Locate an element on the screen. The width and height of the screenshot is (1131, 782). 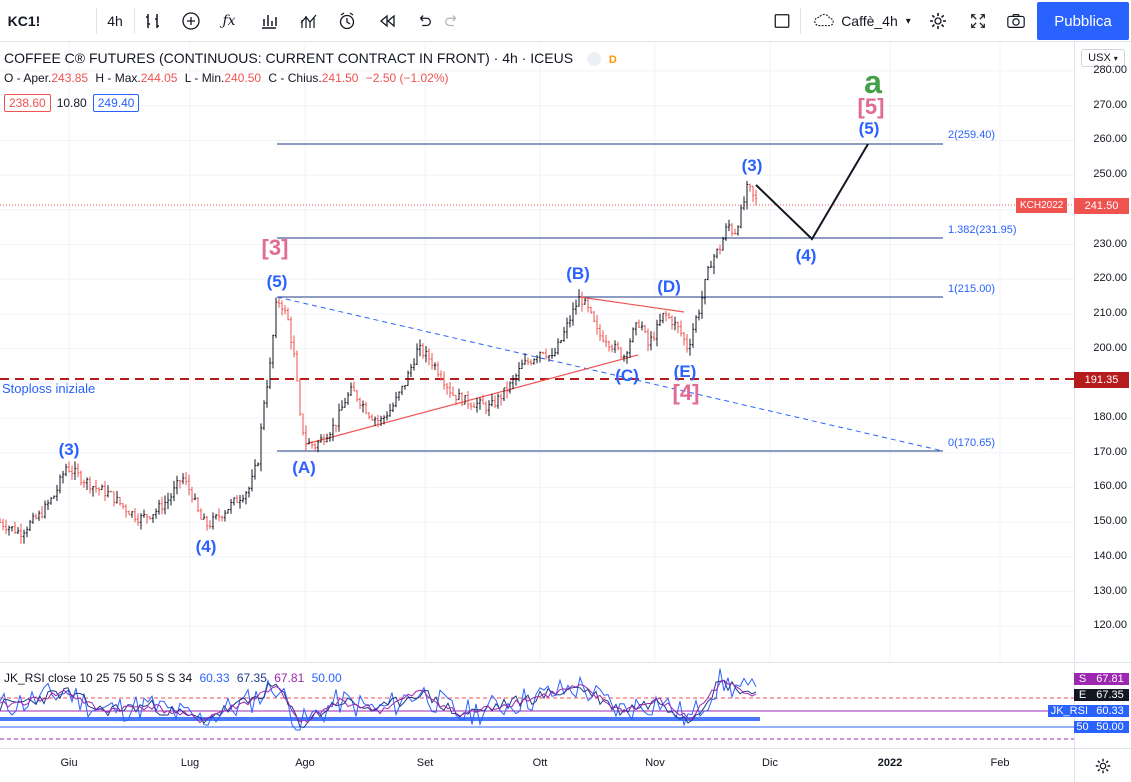
rsi-series is located at coordinates (378, 699).